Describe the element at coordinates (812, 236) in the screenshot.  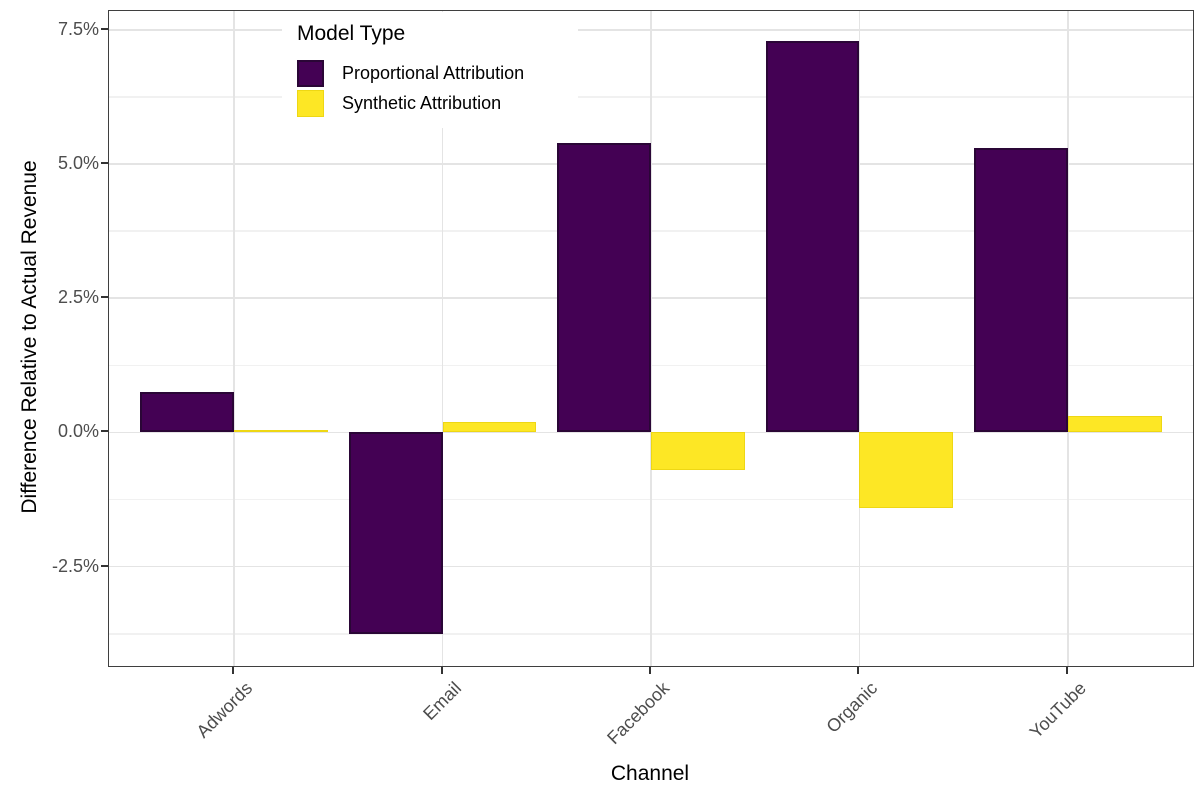
I see `bar-organic-proportional-attribution` at that location.